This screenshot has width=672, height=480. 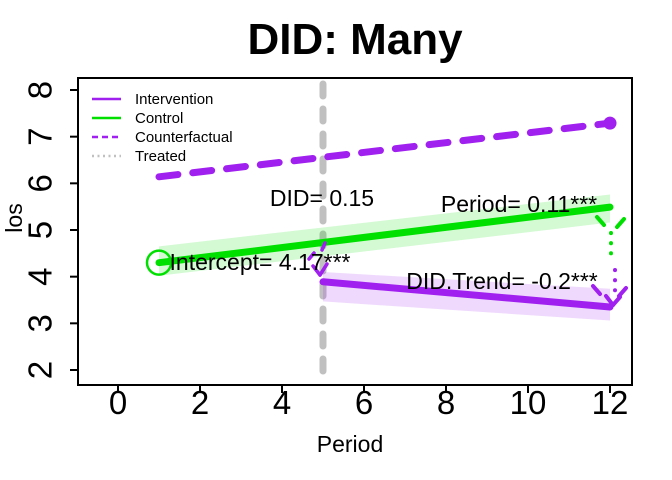 What do you see at coordinates (610, 123) in the screenshot?
I see `counterfactual-end-marker` at bounding box center [610, 123].